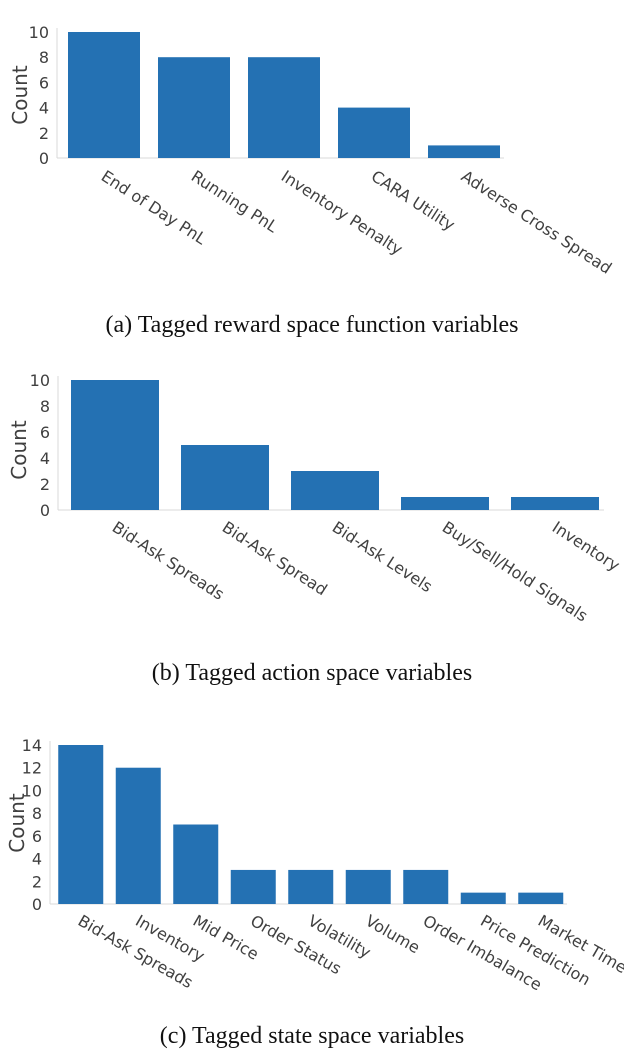  What do you see at coordinates (168, 560) in the screenshot?
I see `action-category-label: Bid-Ask Spreads` at bounding box center [168, 560].